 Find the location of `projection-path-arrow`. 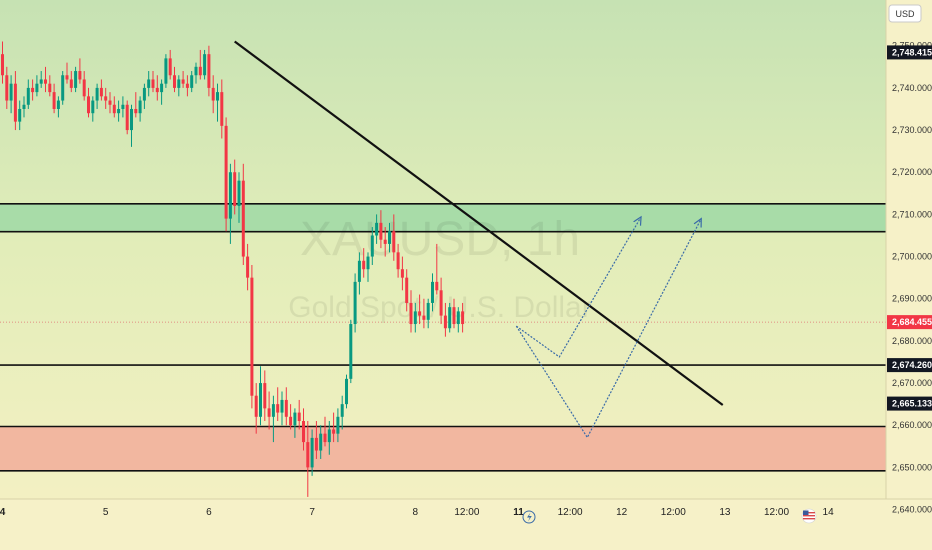

projection-path-arrow is located at coordinates (578, 287).